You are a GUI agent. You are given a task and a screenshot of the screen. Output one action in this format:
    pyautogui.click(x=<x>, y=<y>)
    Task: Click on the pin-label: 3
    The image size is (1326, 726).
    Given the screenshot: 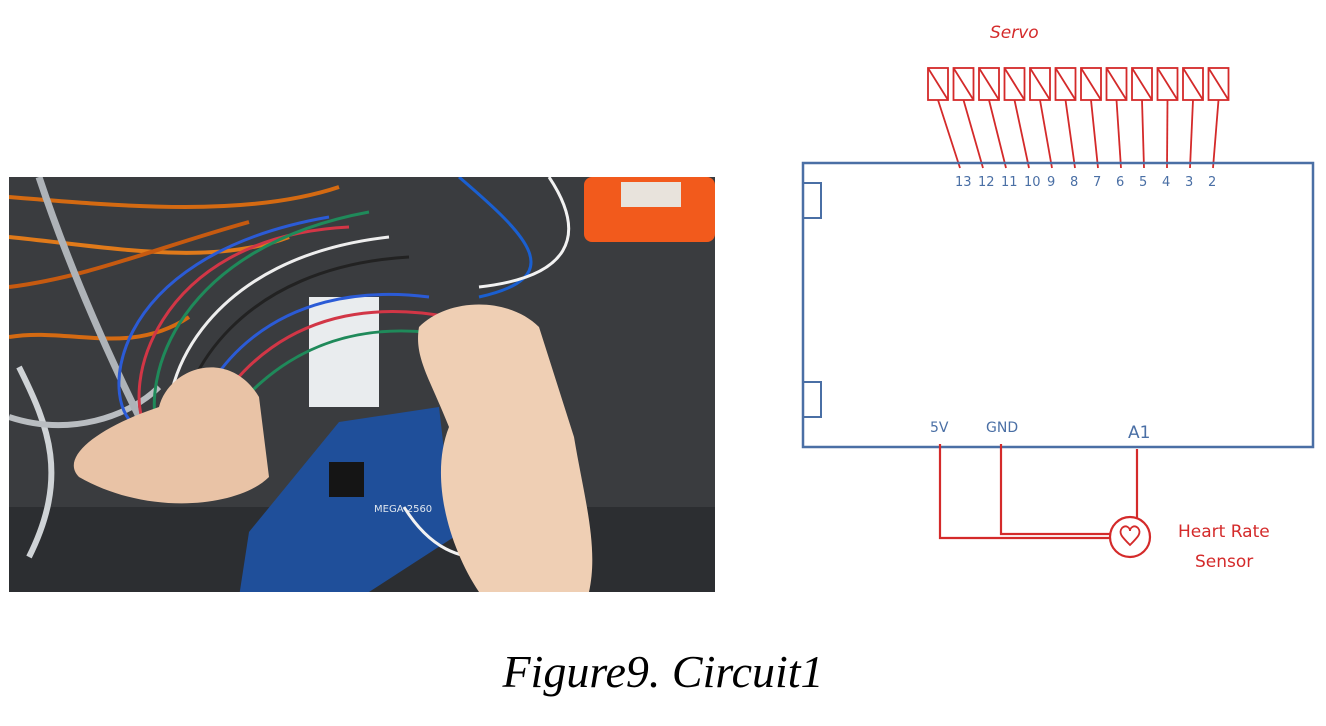 What is the action you would take?
    pyautogui.click(x=1189, y=182)
    